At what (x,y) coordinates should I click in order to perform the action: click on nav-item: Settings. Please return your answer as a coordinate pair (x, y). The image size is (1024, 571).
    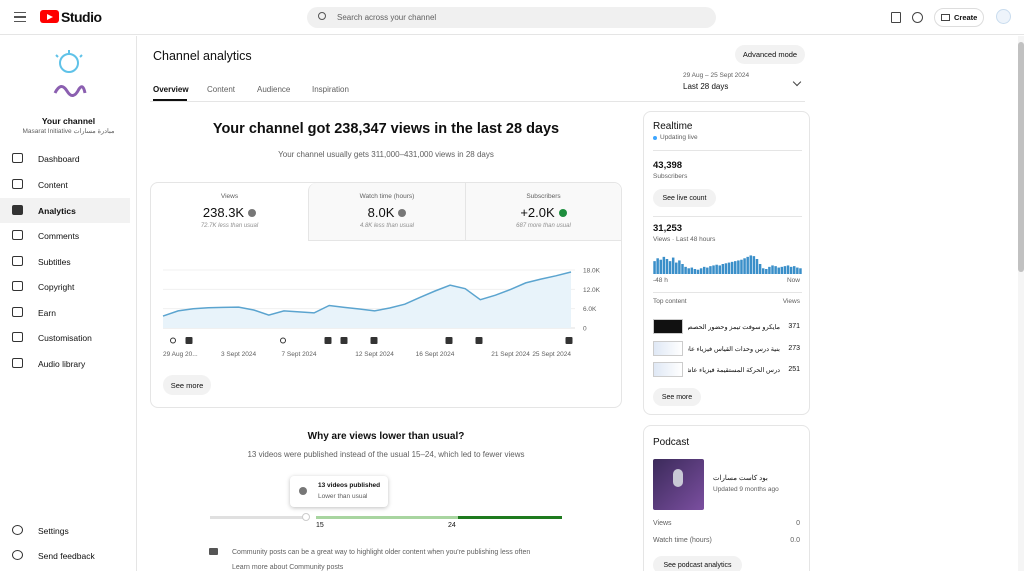
    Looking at the image, I should click on (65, 530).